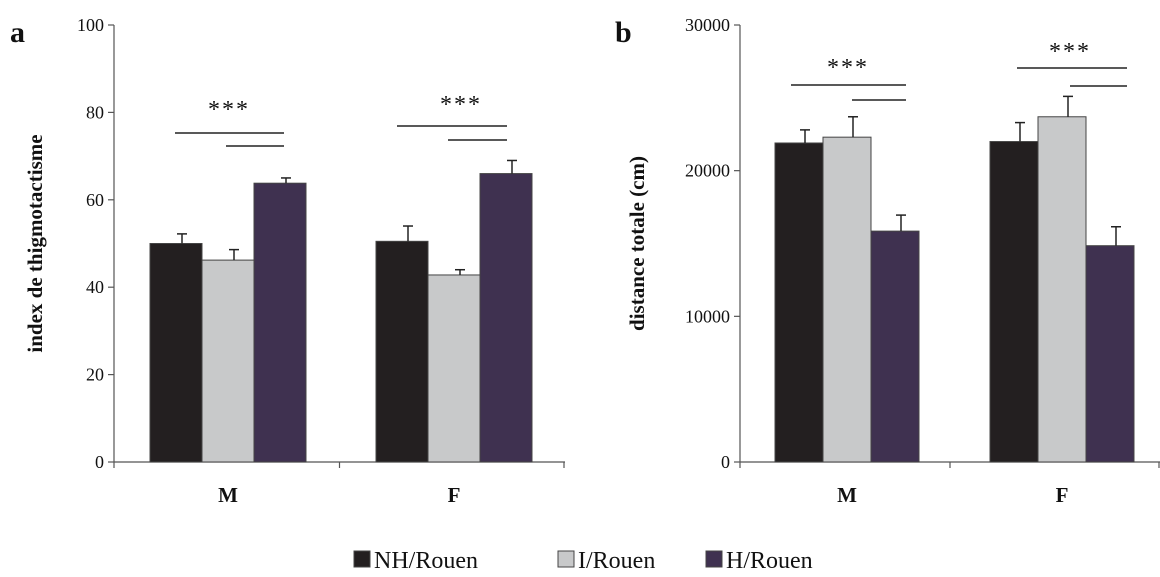  What do you see at coordinates (95, 200) in the screenshot?
I see `y-tick-label: 60` at bounding box center [95, 200].